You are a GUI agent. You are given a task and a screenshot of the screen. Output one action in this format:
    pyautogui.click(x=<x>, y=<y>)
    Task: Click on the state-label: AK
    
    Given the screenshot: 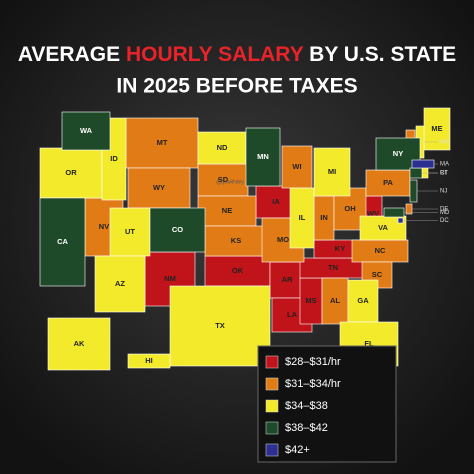 What is the action you would take?
    pyautogui.click(x=79, y=343)
    